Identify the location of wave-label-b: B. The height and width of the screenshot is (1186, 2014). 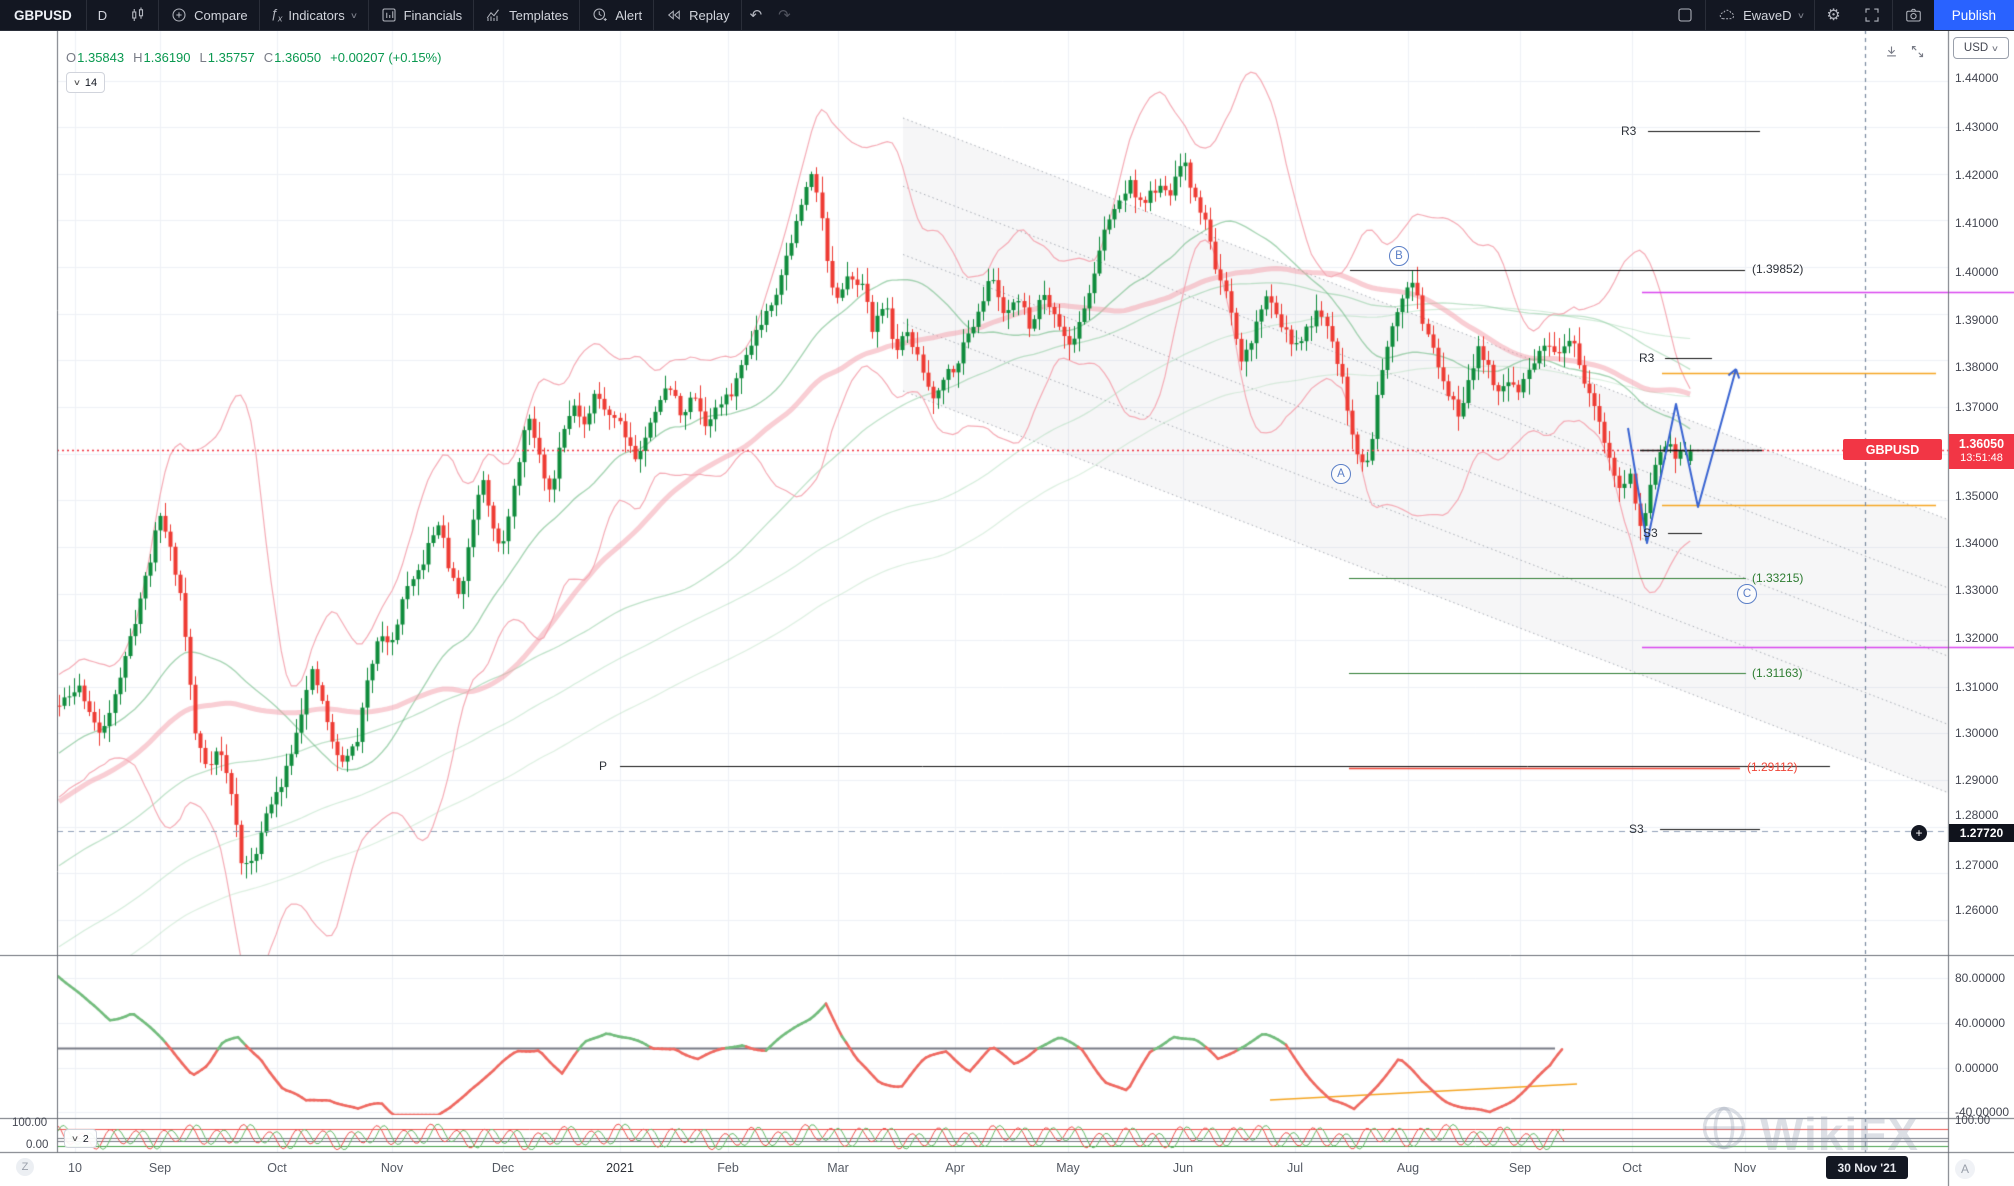
(1399, 256).